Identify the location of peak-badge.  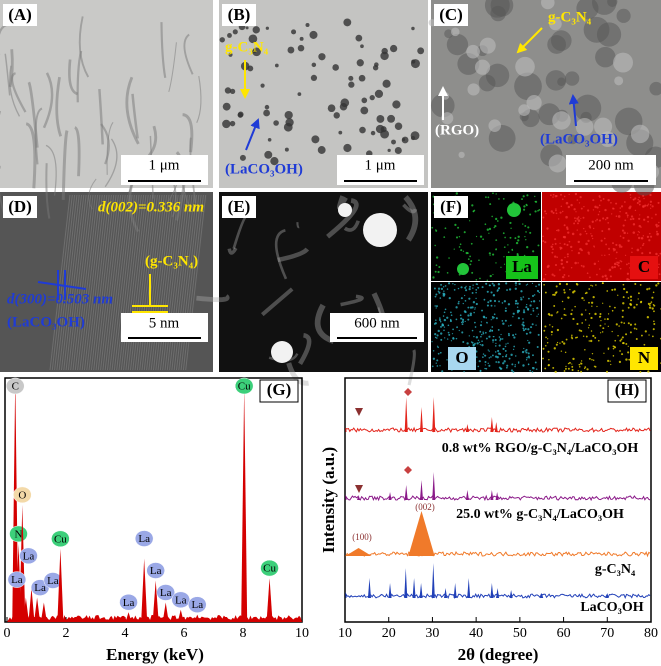
(17, 579).